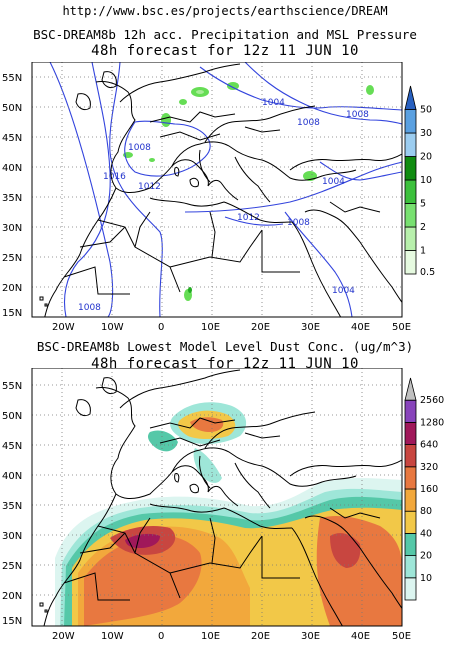 The height and width of the screenshot is (650, 450). Describe the element at coordinates (429, 467) in the screenshot. I see `colorbar-label: 320` at that location.